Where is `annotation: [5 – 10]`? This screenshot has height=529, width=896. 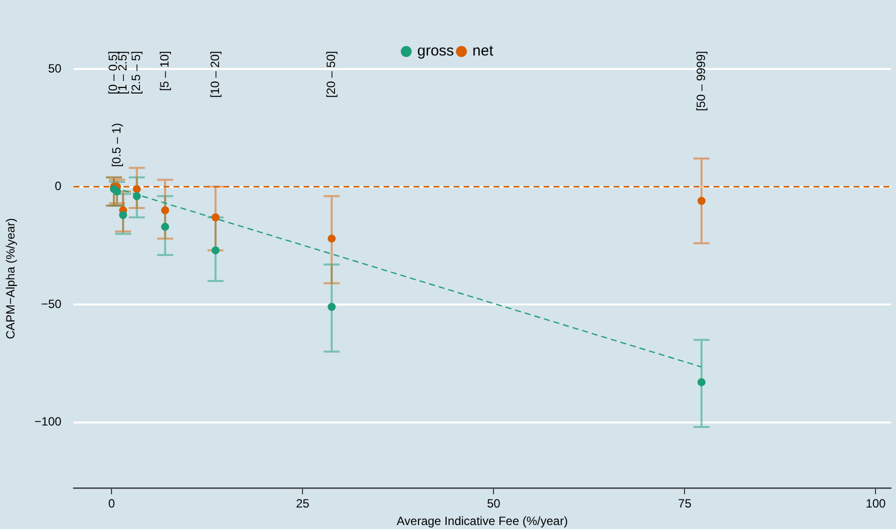
annotation: [5 – 10] is located at coordinates (164, 71).